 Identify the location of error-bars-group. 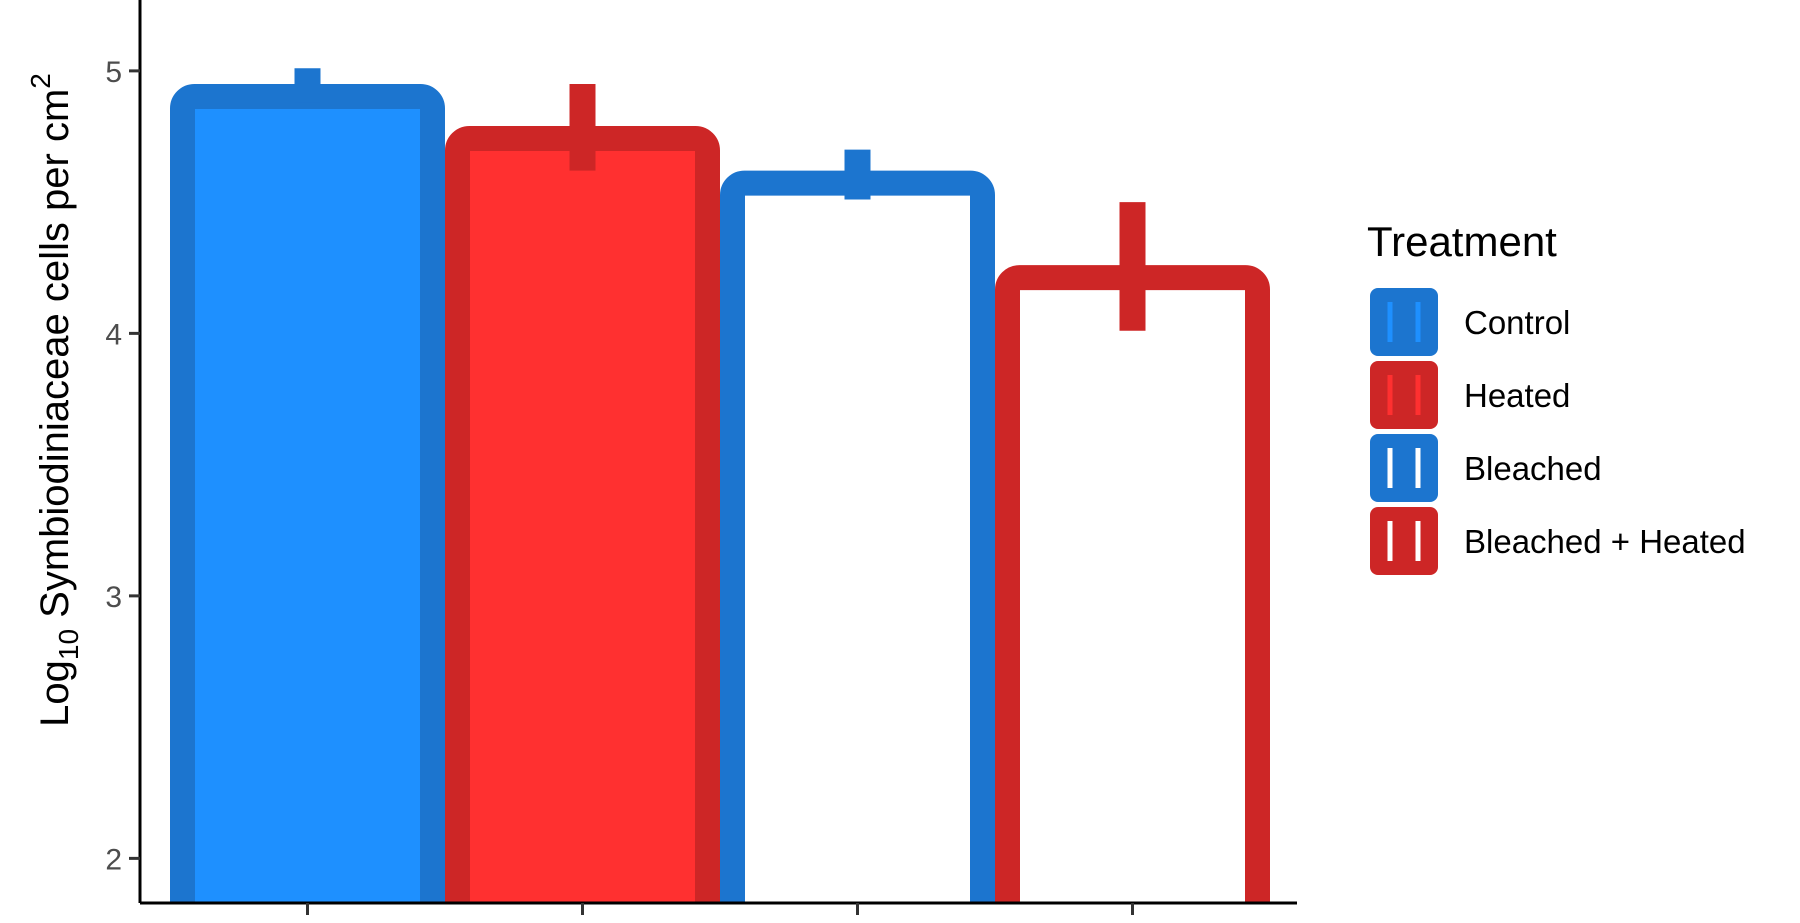
(720, 199).